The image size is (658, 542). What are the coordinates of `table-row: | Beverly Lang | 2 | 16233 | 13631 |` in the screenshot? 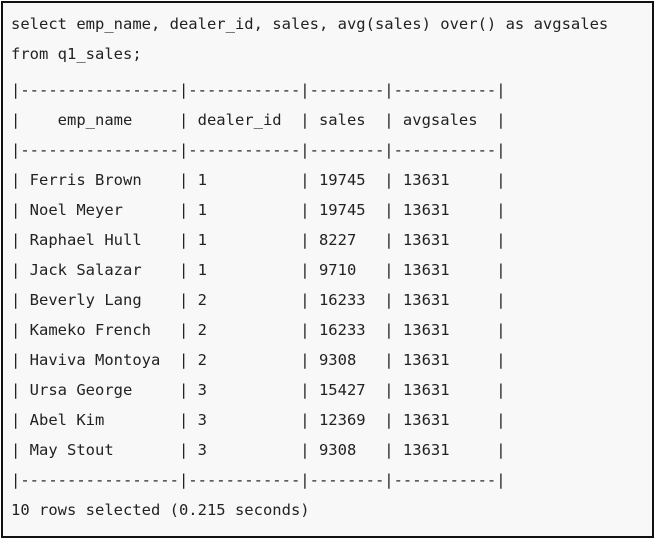 It's located at (258, 300).